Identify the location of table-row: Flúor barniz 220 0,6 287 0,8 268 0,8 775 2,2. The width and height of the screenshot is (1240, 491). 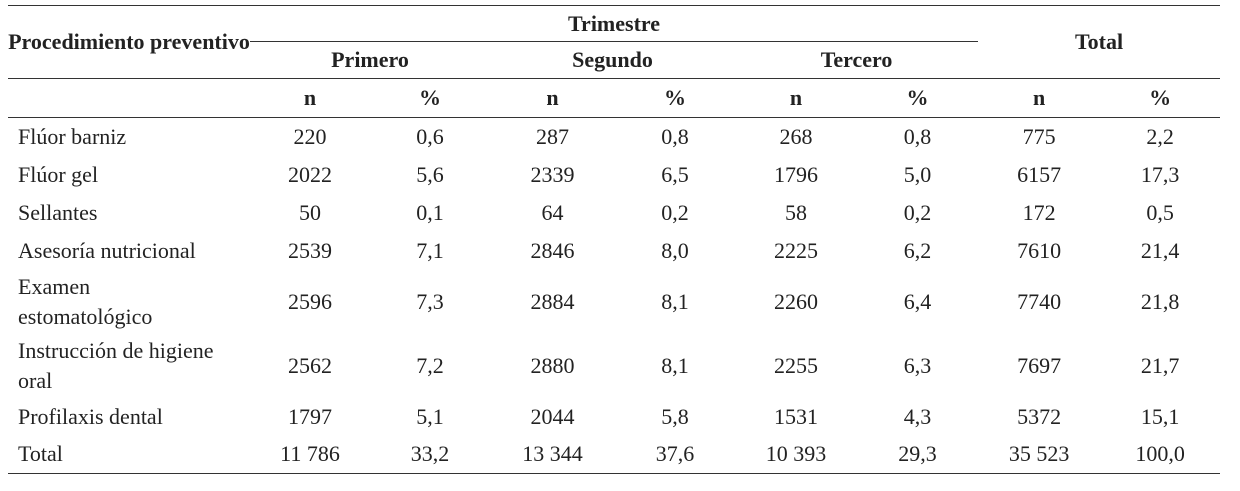
(614, 137).